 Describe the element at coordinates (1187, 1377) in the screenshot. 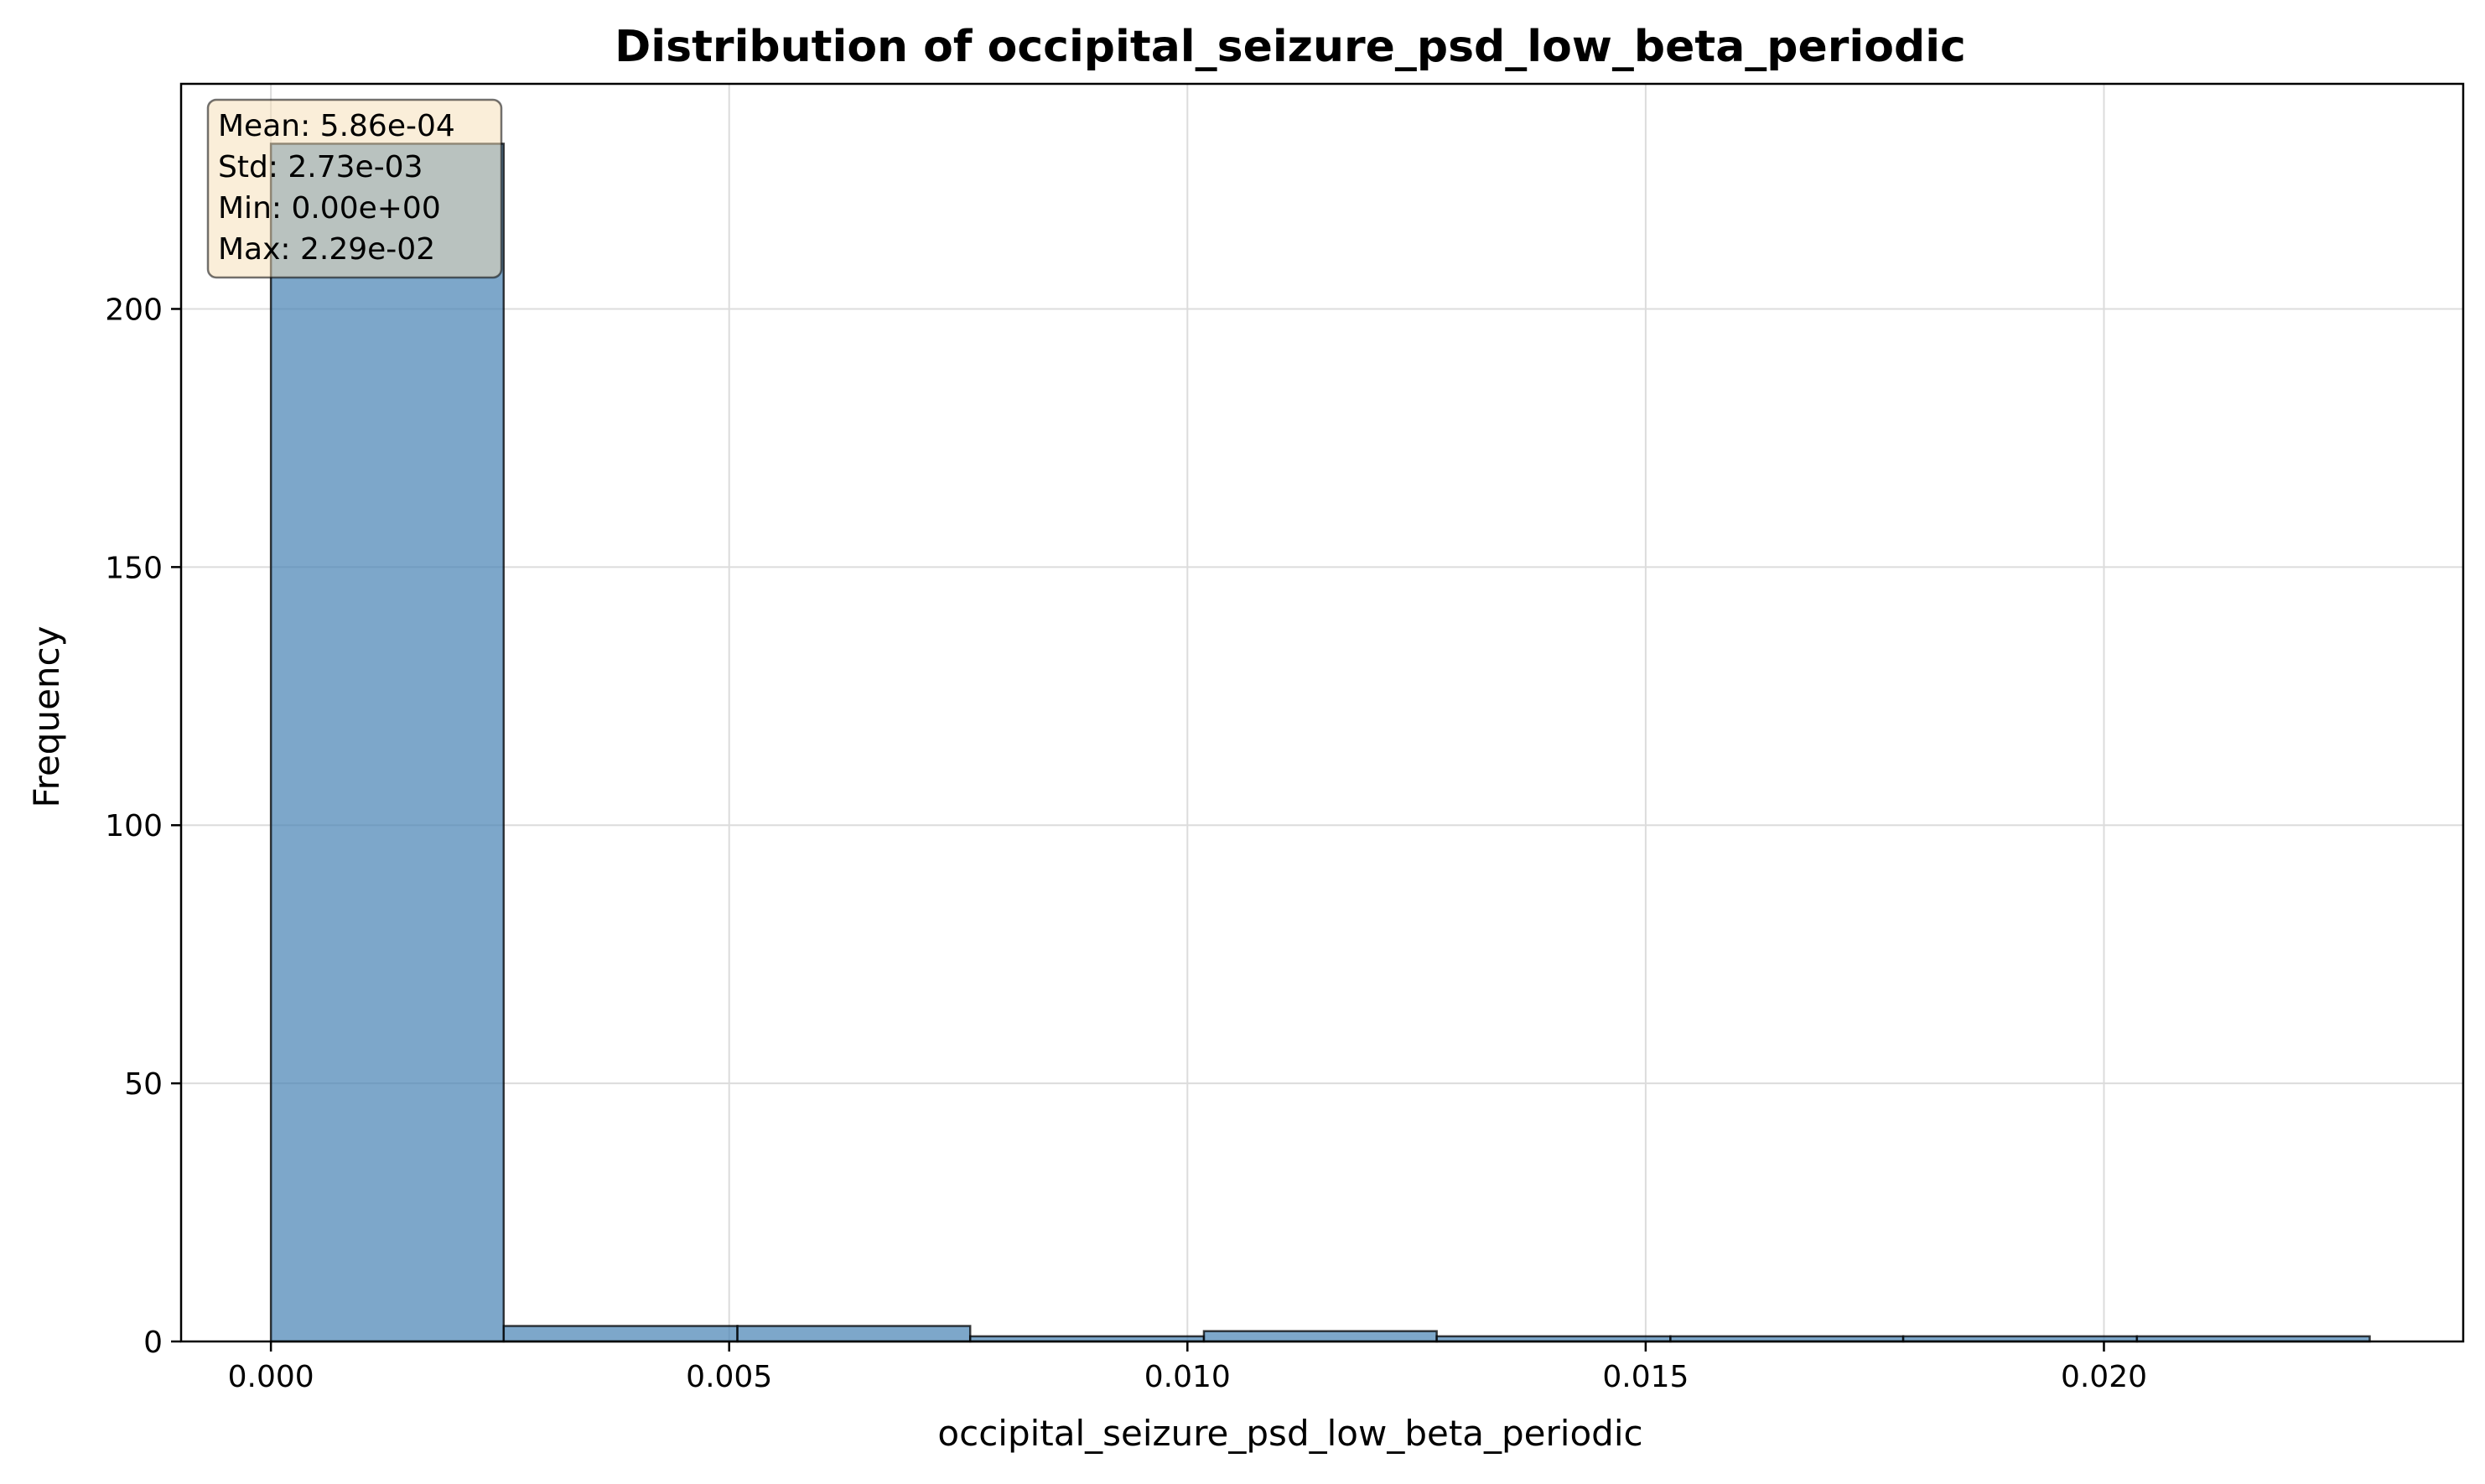

I see `x-tick-label: 0.010` at that location.